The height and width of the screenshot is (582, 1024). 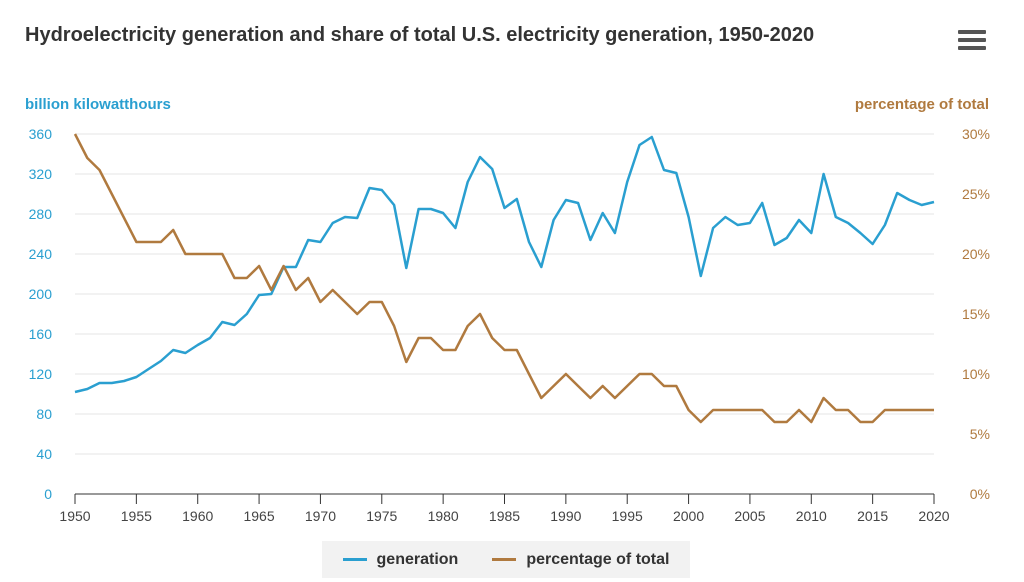 I want to click on legend-item-generation: generation, so click(x=400, y=559).